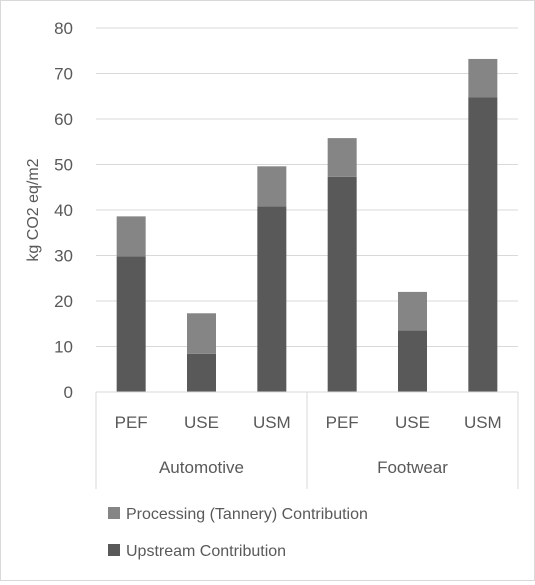 This screenshot has height=585, width=535. What do you see at coordinates (247, 514) in the screenshot?
I see `legend-label: Processing (Tannery) Contribution` at bounding box center [247, 514].